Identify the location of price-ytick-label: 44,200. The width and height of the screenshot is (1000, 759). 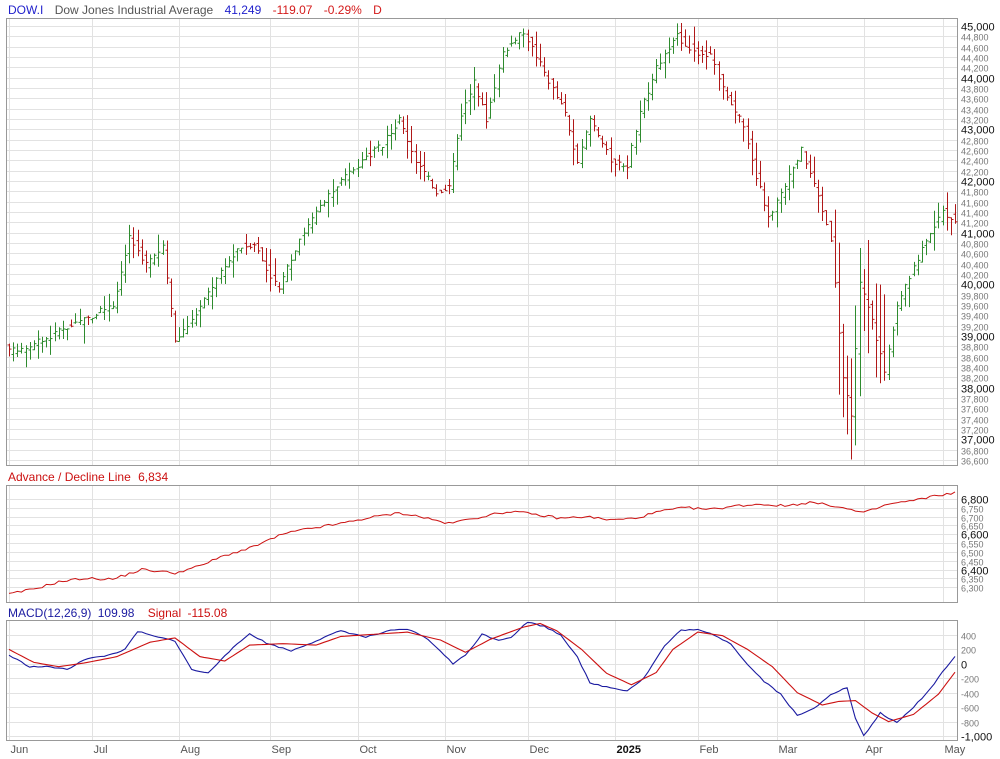
(975, 69).